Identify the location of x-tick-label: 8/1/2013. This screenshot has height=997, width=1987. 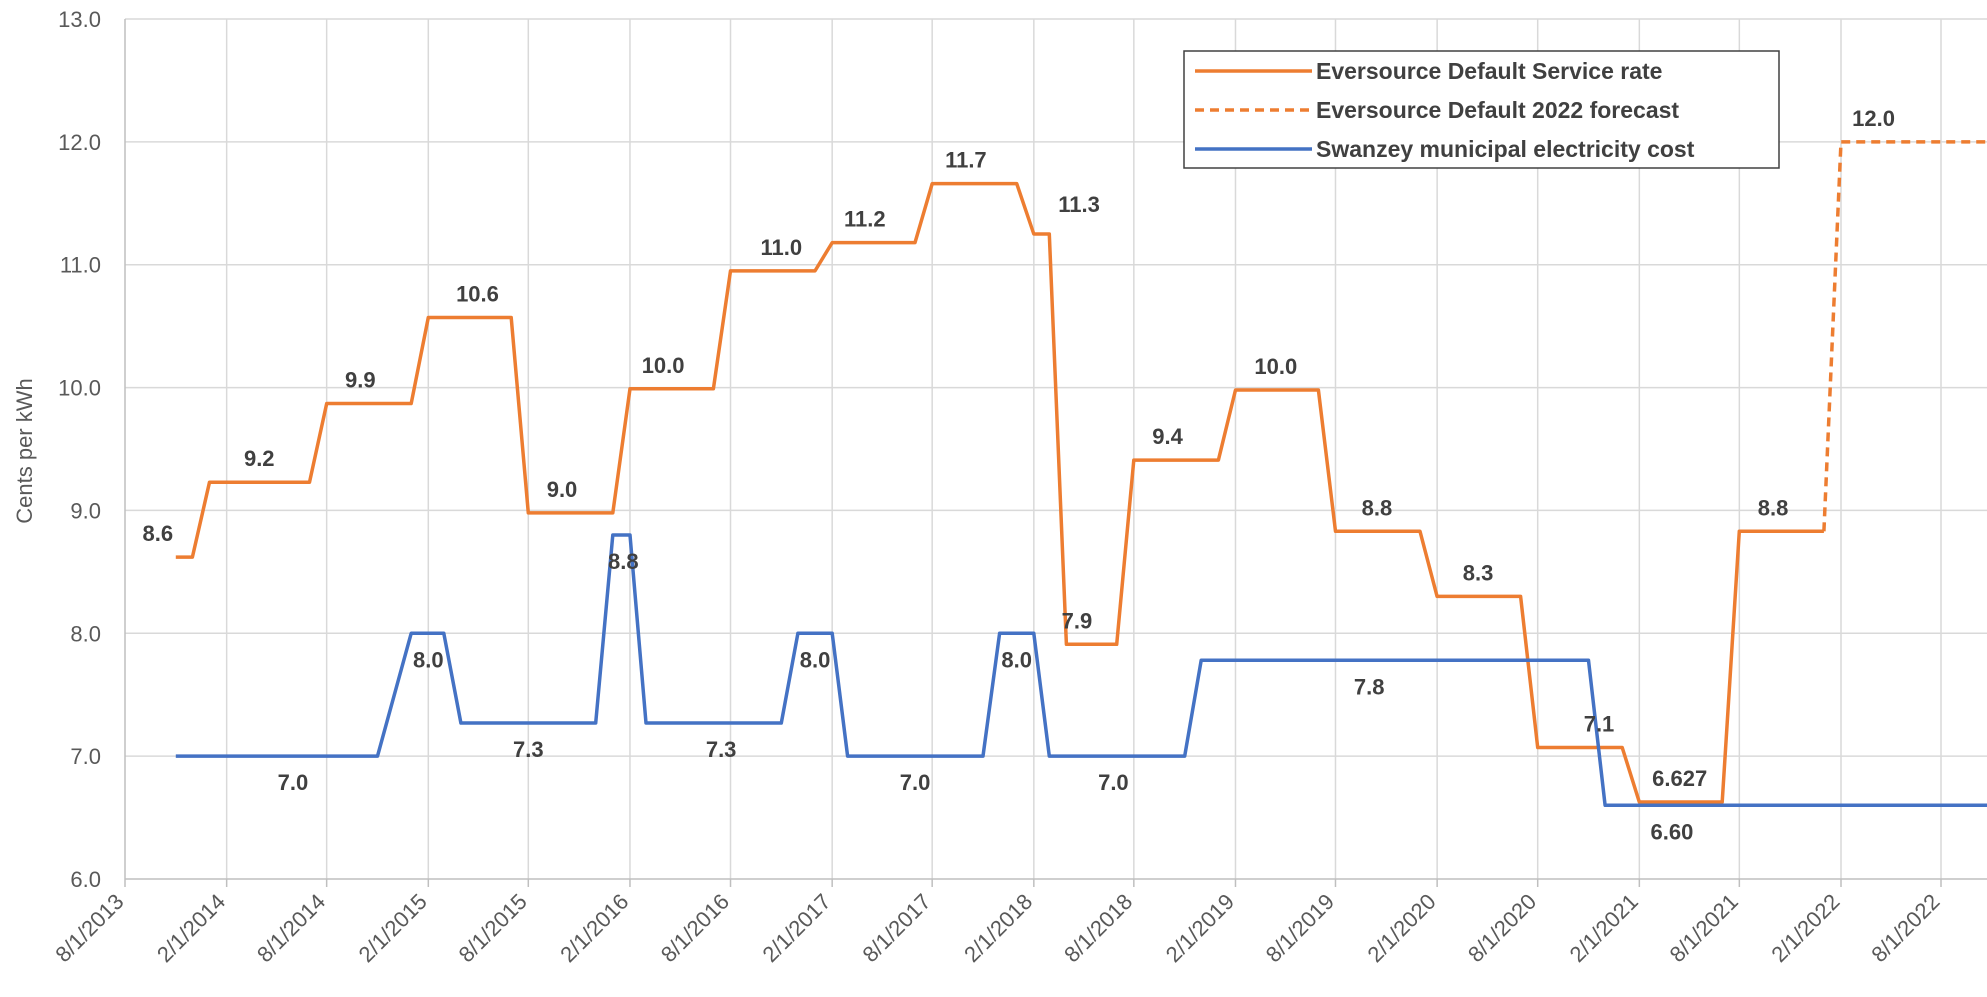
(89, 928).